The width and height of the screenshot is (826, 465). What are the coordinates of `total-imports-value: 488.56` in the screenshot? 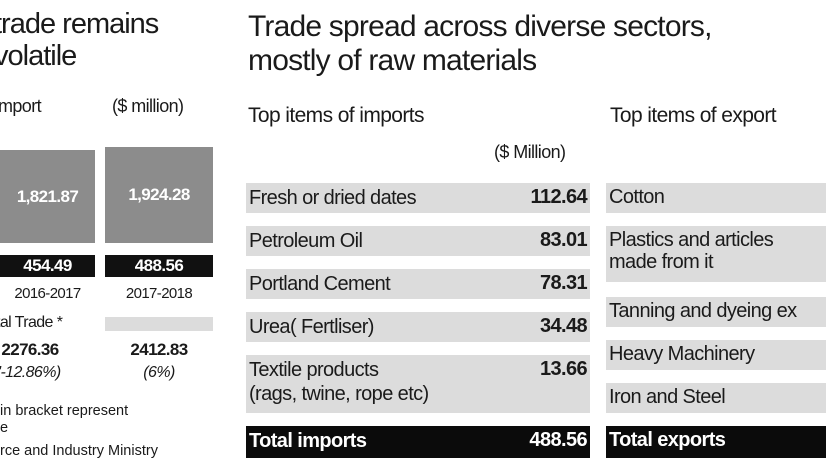 It's located at (558, 440).